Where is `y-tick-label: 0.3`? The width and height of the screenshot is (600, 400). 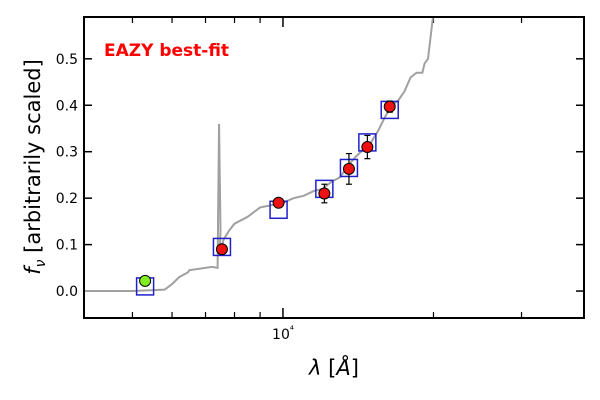 y-tick-label: 0.3 is located at coordinates (67, 153).